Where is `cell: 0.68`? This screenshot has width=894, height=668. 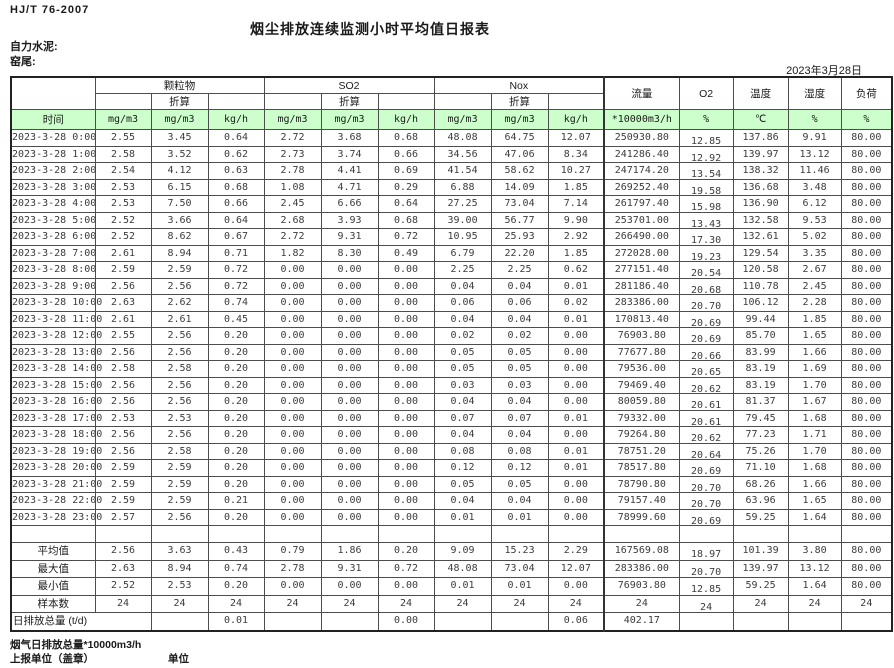 cell: 0.68 is located at coordinates (236, 187).